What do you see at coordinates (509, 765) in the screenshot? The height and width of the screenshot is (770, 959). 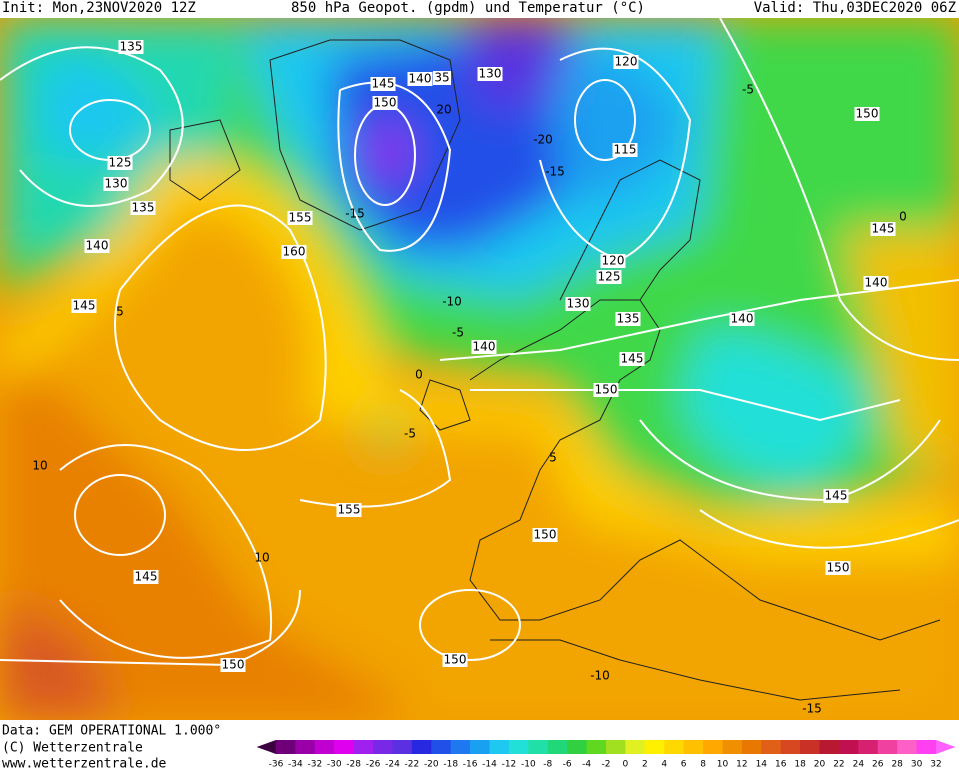 I see `legend-label: -12` at bounding box center [509, 765].